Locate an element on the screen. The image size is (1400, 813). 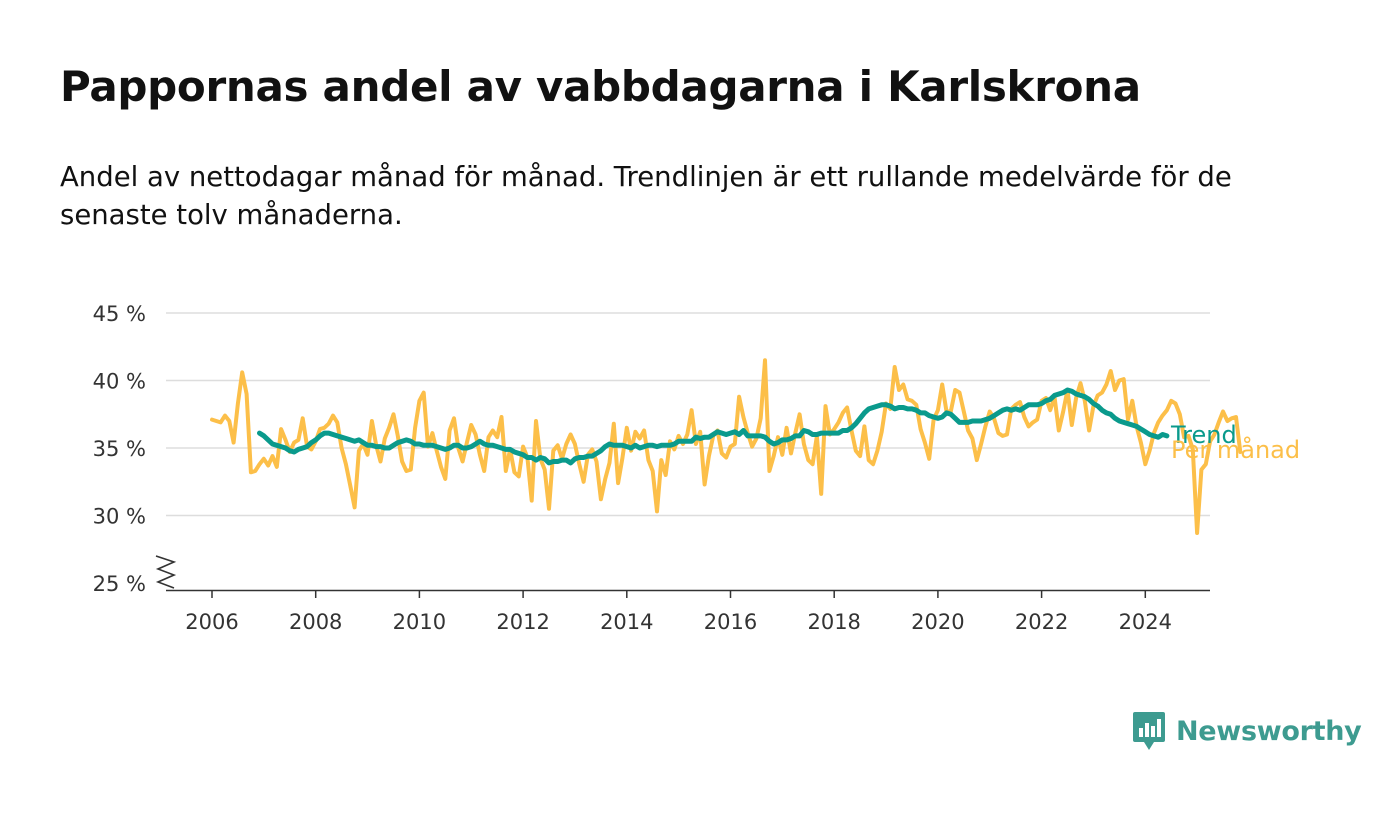
newsworthy-logo-icon is located at coordinates (1149, 731).